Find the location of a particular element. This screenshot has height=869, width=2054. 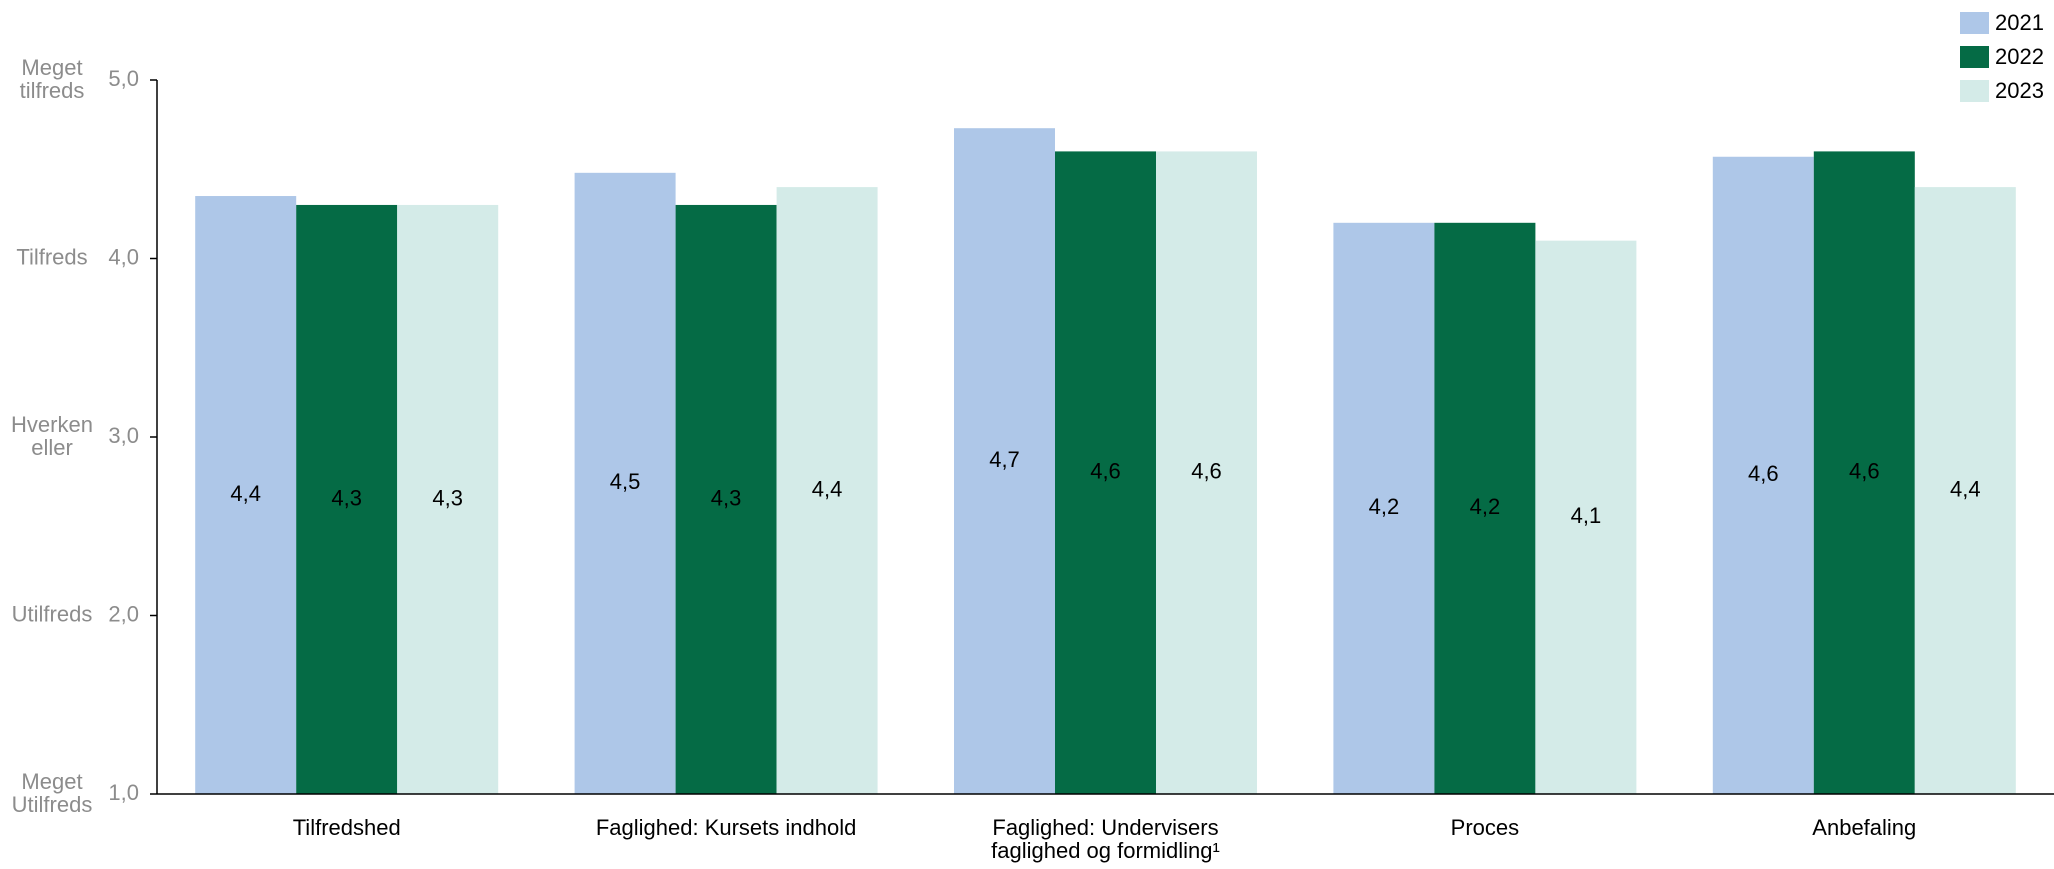

legend-label: 2021 is located at coordinates (2019, 22).